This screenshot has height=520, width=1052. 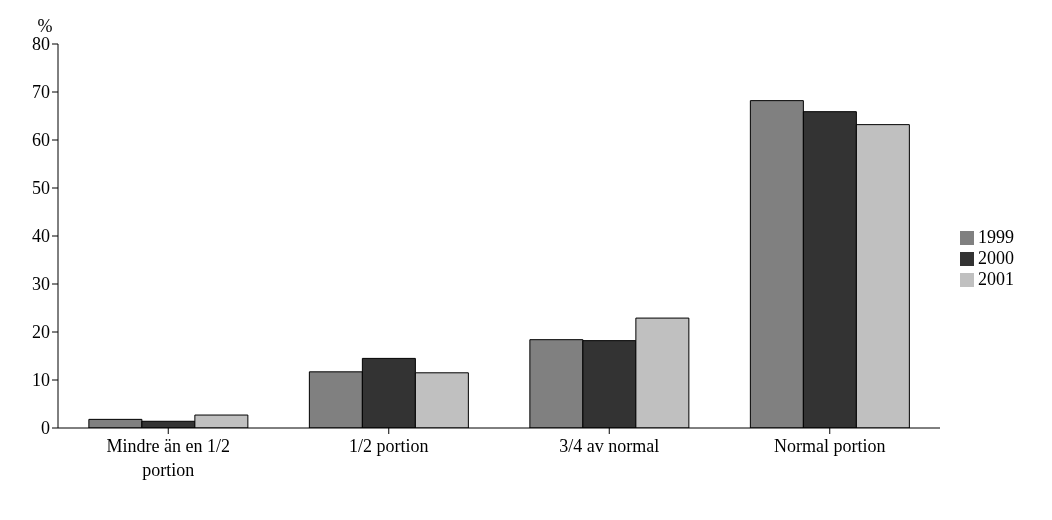 What do you see at coordinates (996, 257) in the screenshot?
I see `legend-label: 2000` at bounding box center [996, 257].